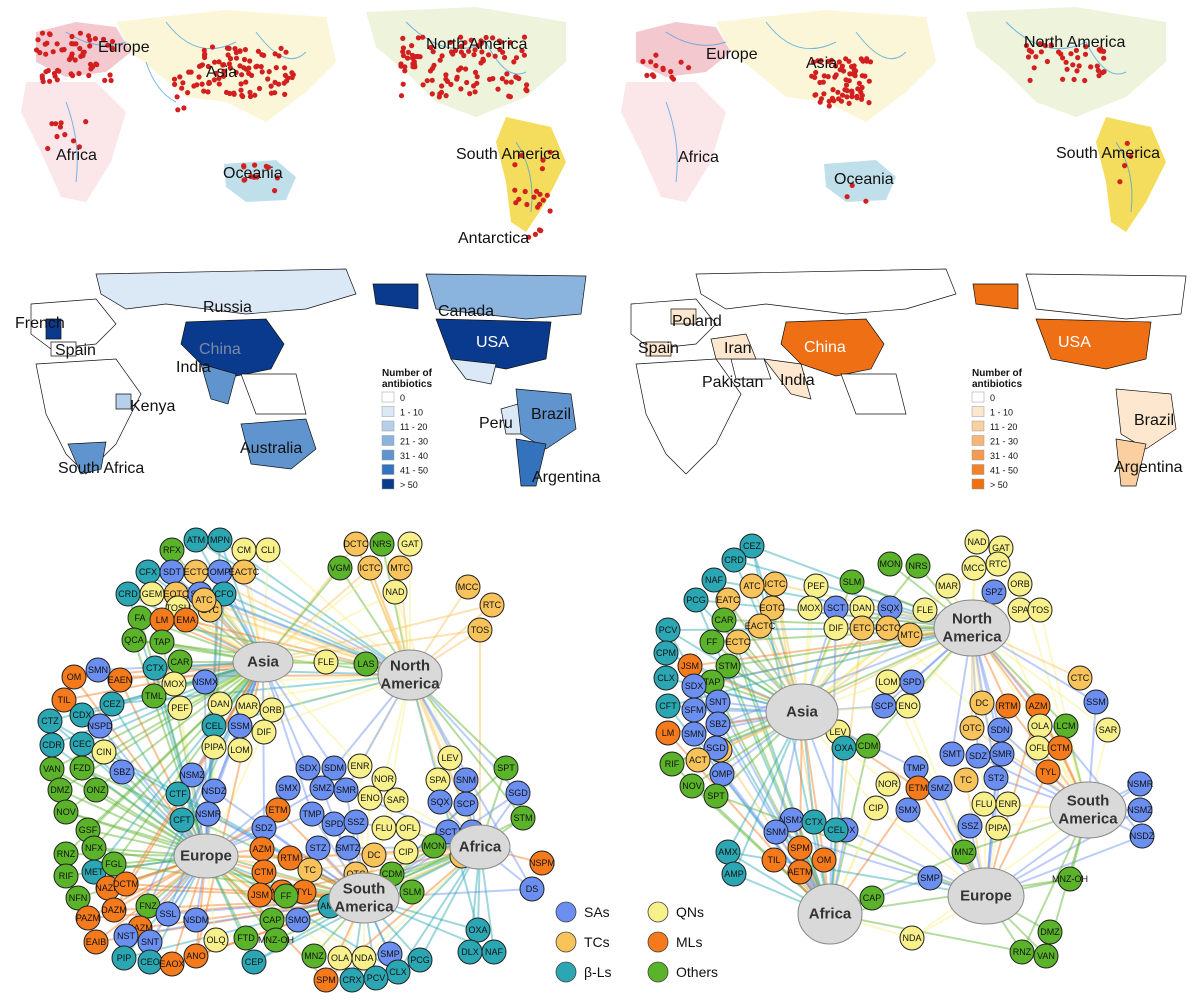 The height and width of the screenshot is (1006, 1200). What do you see at coordinates (298, 920) in the screenshot?
I see `antibiotic-node: SMO` at bounding box center [298, 920].